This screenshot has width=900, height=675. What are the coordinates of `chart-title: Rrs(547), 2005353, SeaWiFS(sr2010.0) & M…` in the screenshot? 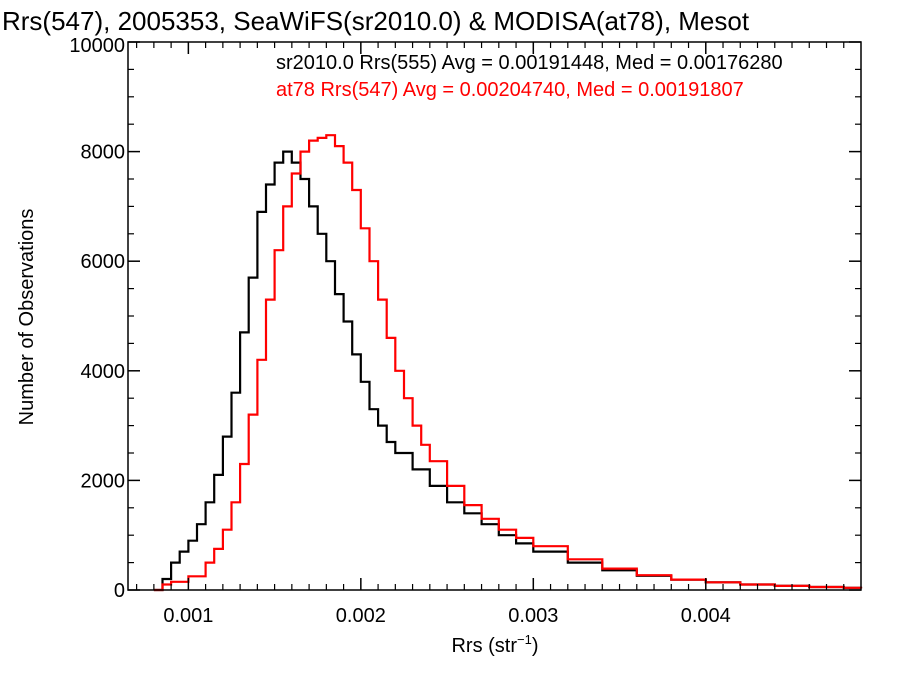 It's located at (376, 21).